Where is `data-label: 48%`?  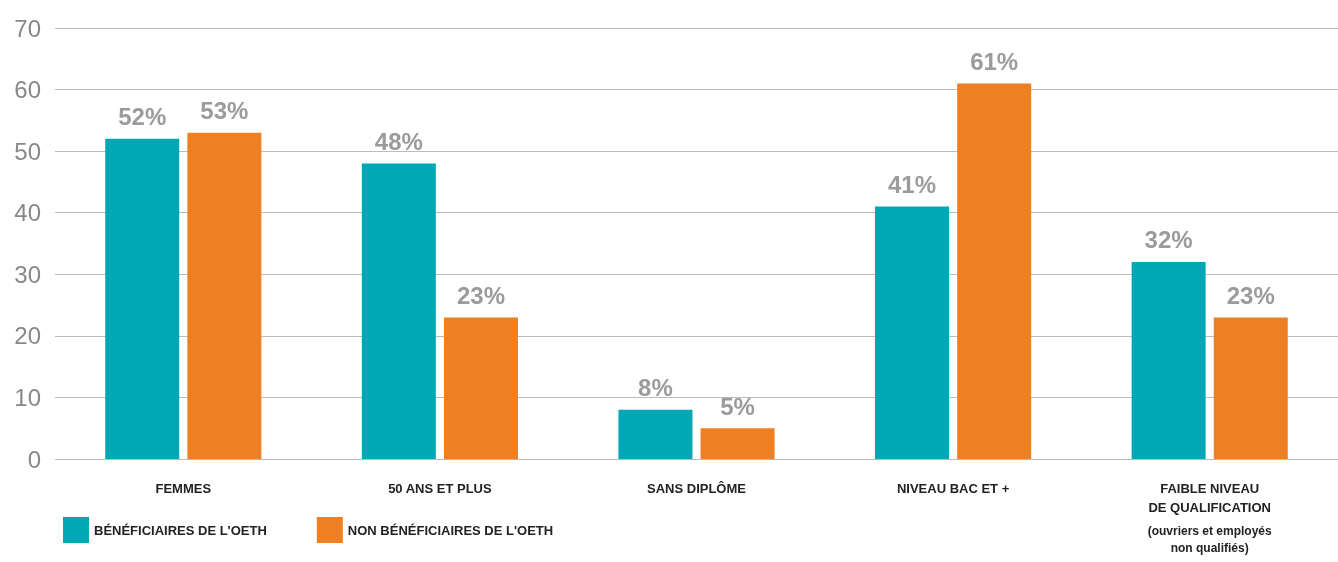 data-label: 48% is located at coordinates (398, 141).